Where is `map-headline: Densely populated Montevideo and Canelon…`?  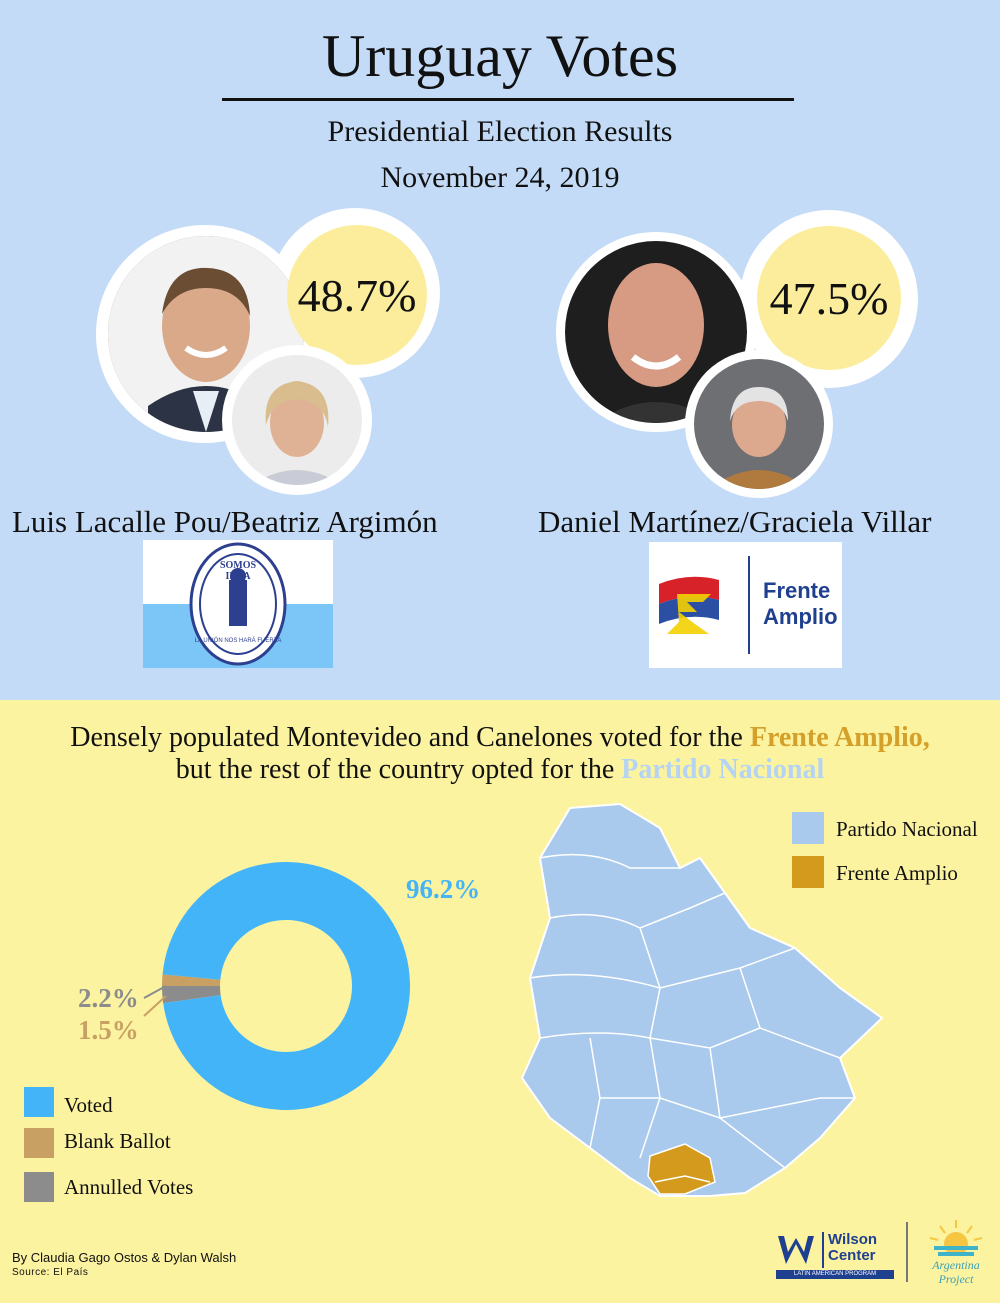
map-headline: Densely populated Montevideo and Canelon… is located at coordinates (500, 754).